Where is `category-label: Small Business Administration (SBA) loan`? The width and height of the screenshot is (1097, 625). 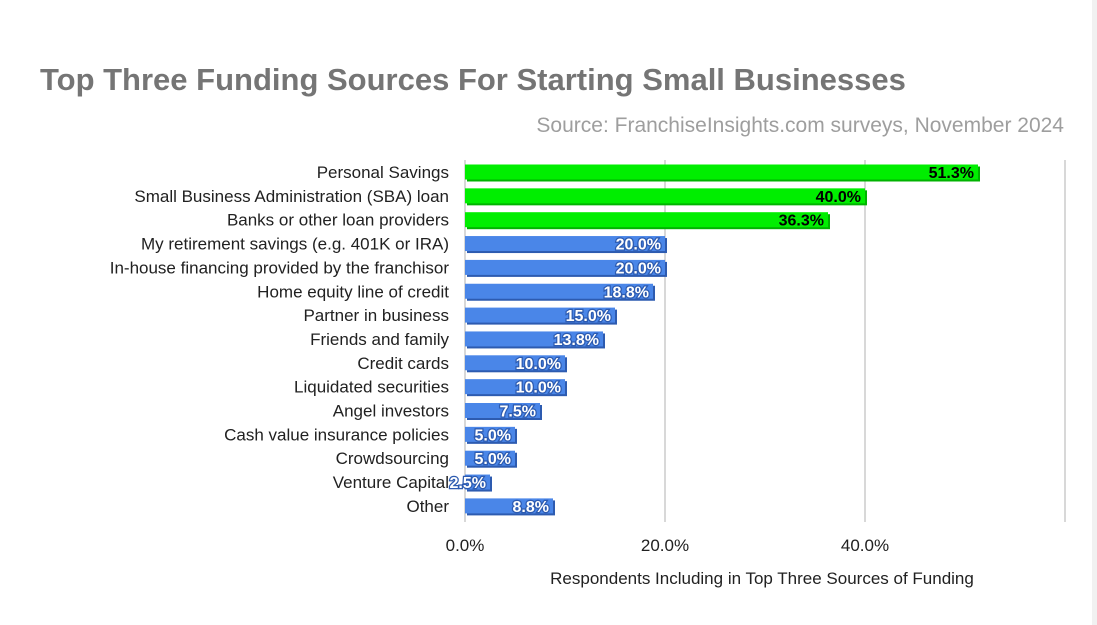
category-label: Small Business Administration (SBA) loan is located at coordinates (291, 196).